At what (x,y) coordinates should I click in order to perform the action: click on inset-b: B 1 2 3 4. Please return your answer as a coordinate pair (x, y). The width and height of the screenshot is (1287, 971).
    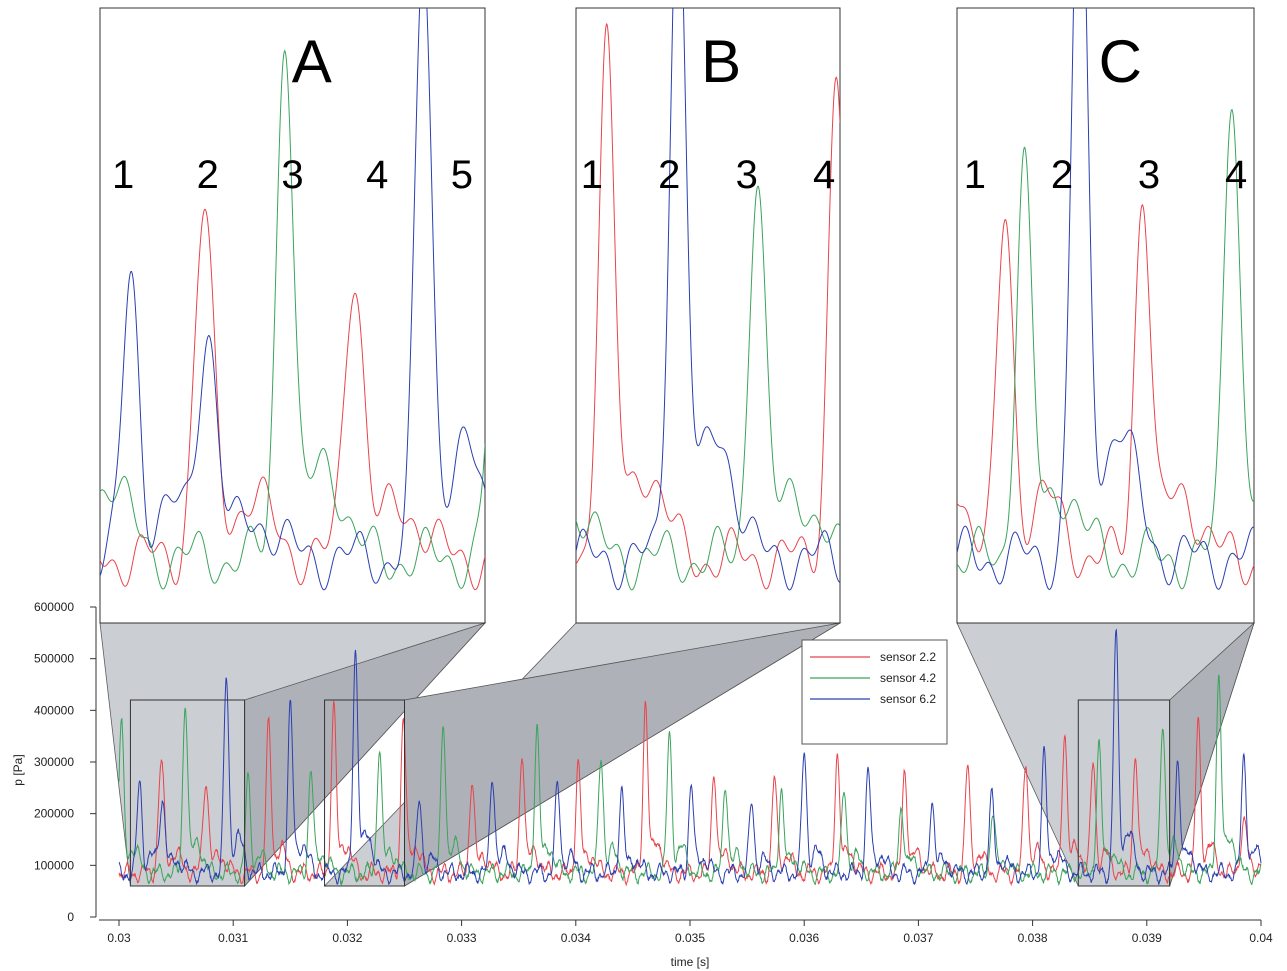
    Looking at the image, I should click on (708, 315).